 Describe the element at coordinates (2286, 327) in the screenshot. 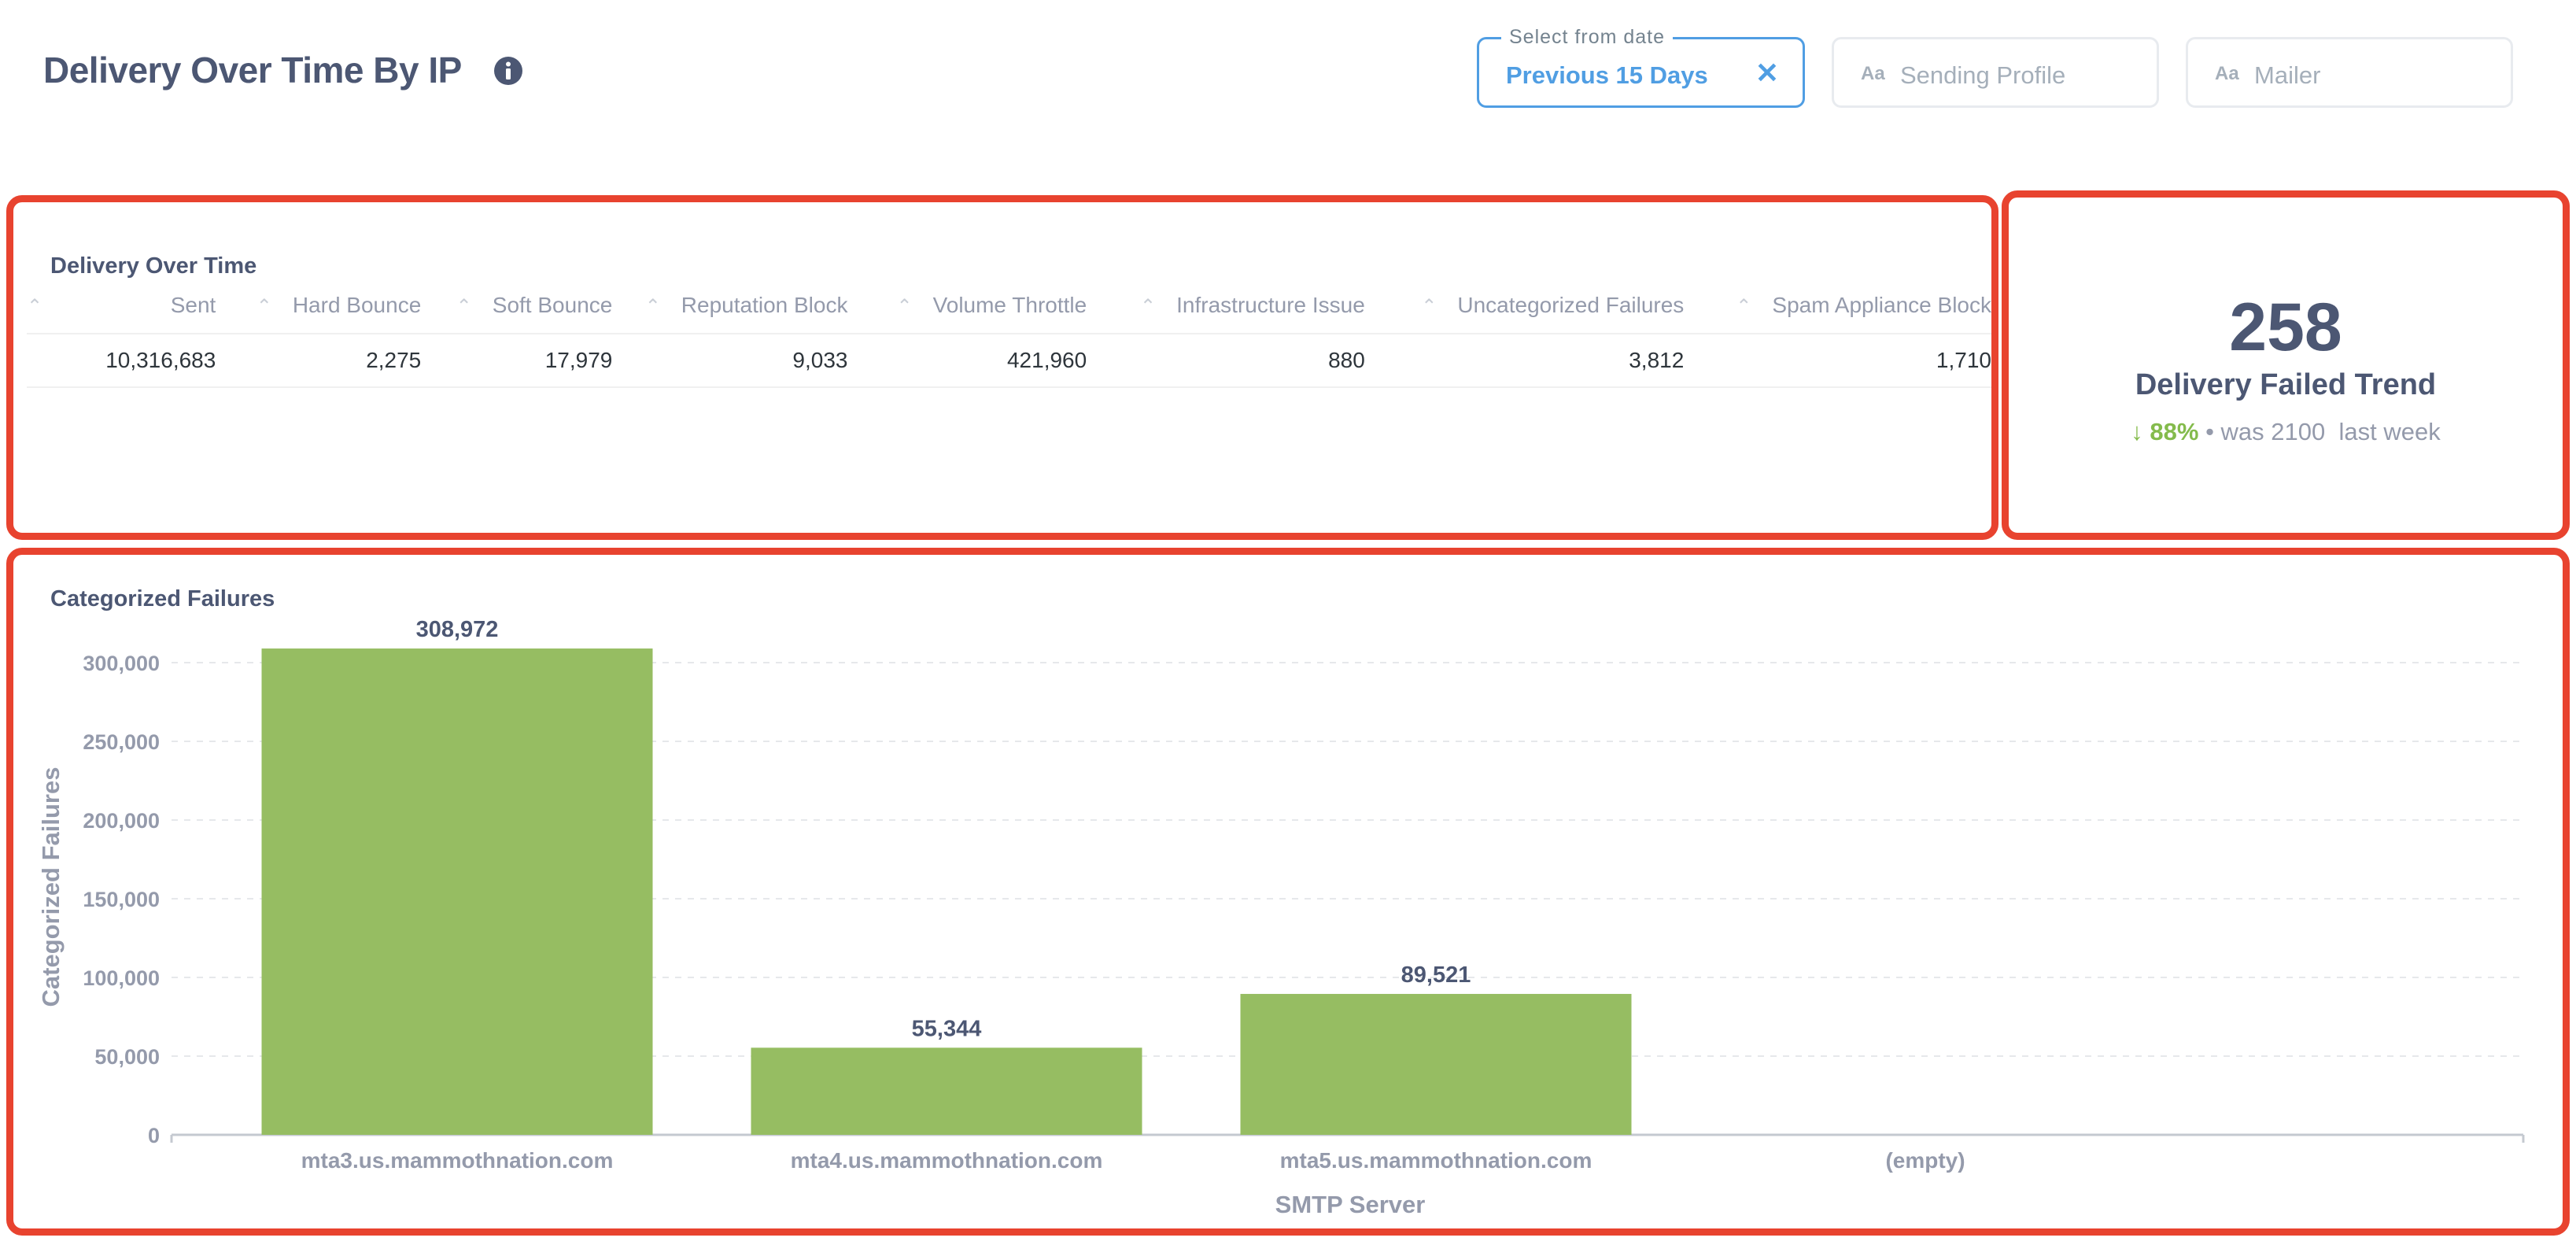

I see `trend-value: 258` at that location.